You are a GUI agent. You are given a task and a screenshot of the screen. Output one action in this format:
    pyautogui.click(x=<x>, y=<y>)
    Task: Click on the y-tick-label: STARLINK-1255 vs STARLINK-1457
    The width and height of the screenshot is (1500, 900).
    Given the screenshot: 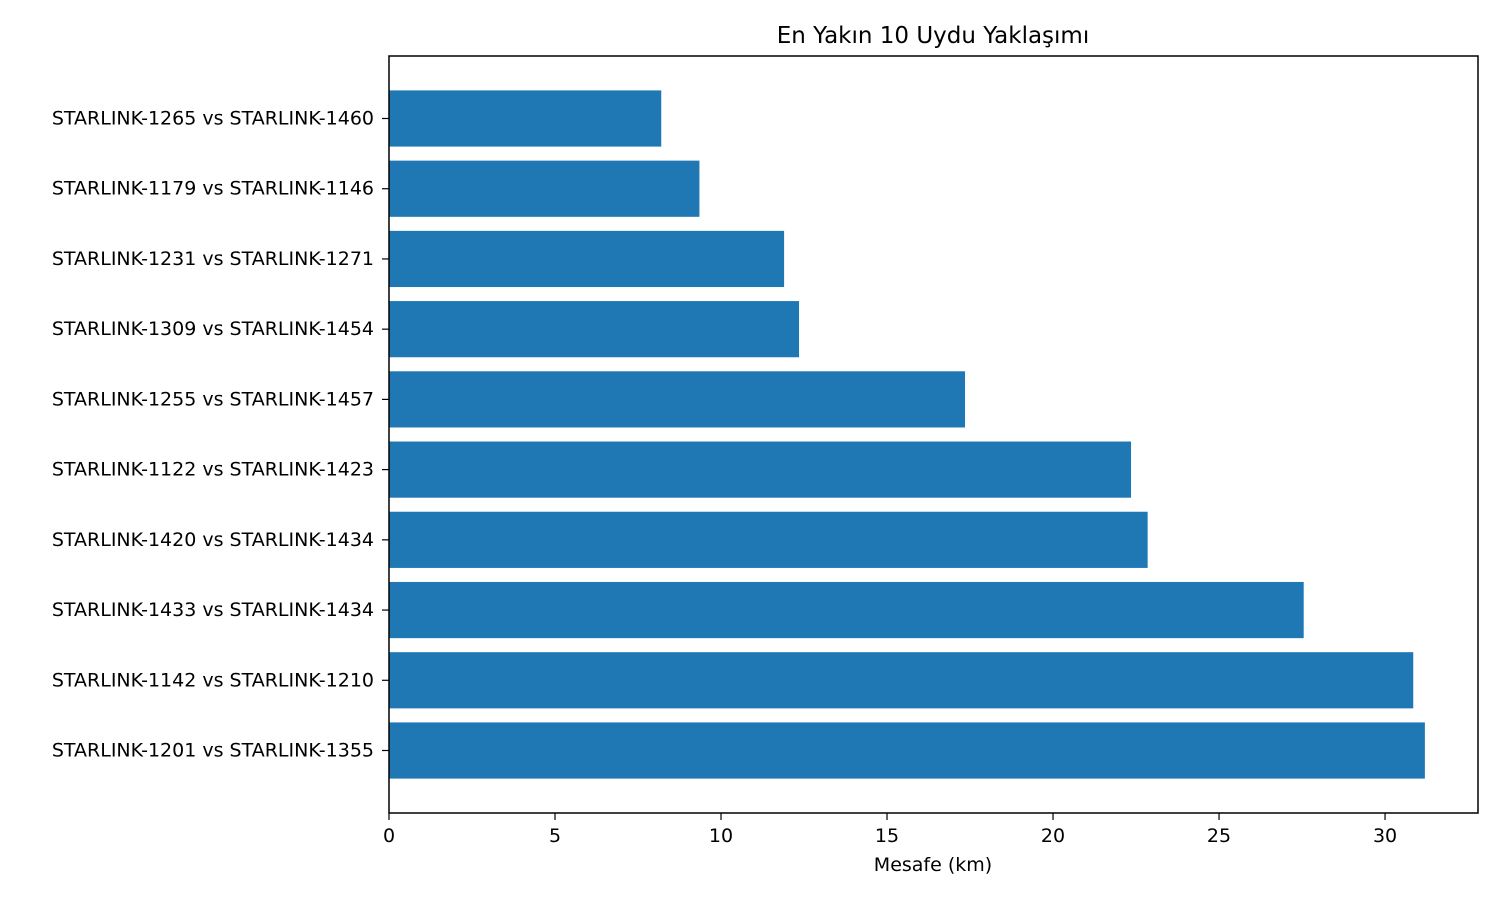 What is the action you would take?
    pyautogui.click(x=213, y=399)
    